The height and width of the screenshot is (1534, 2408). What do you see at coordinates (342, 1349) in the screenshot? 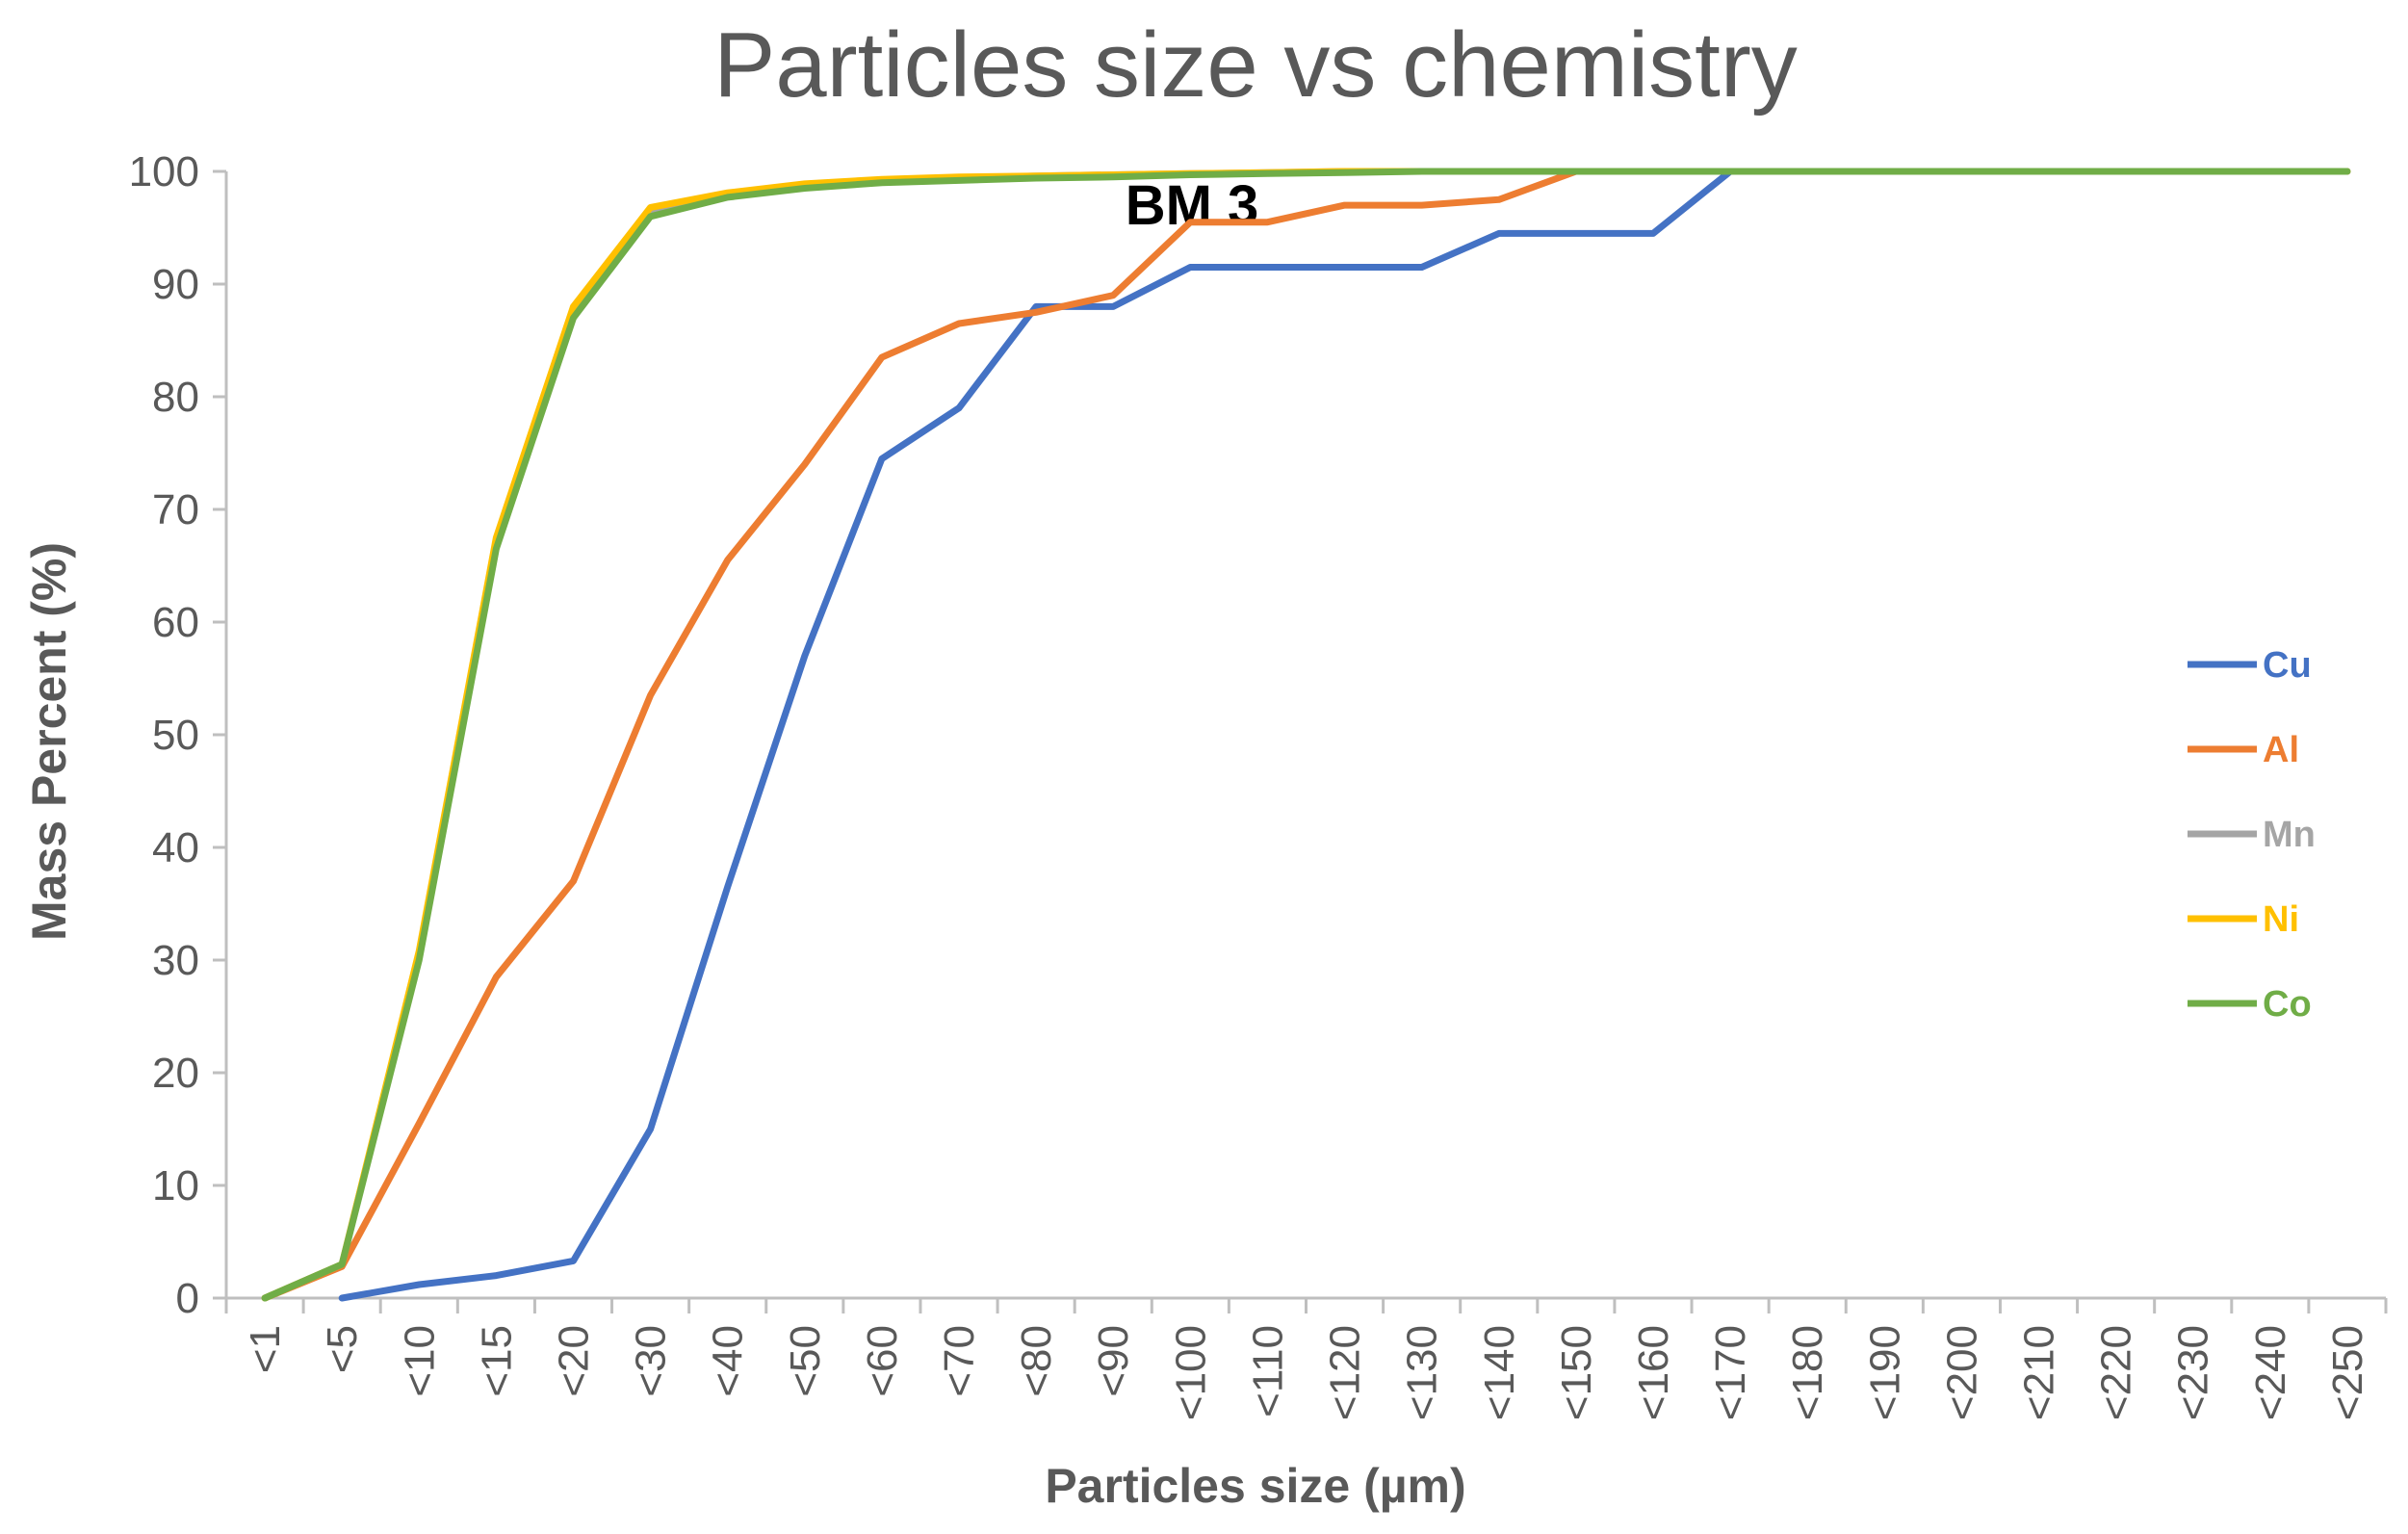
I see `x-tick-label: <5` at bounding box center [342, 1349].